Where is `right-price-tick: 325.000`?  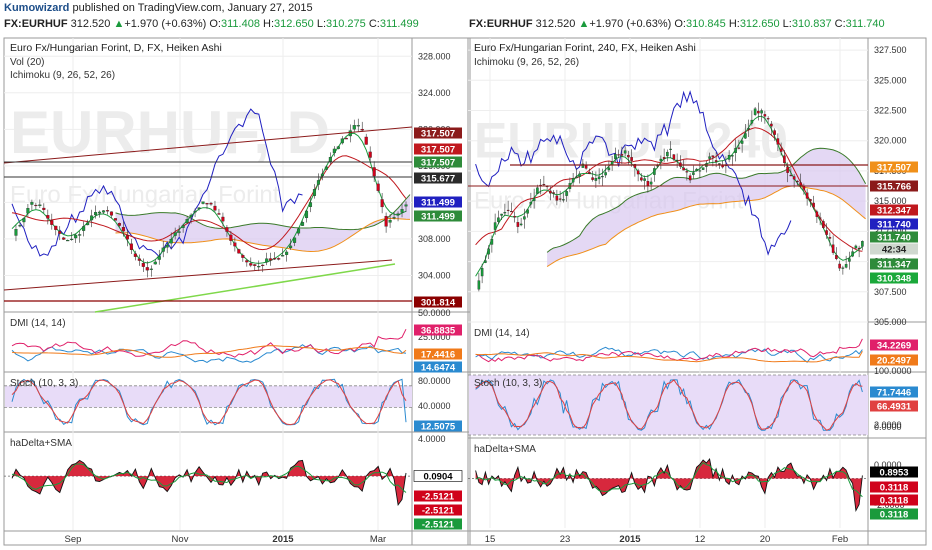
right-price-tick: 325.000 is located at coordinates (890, 80).